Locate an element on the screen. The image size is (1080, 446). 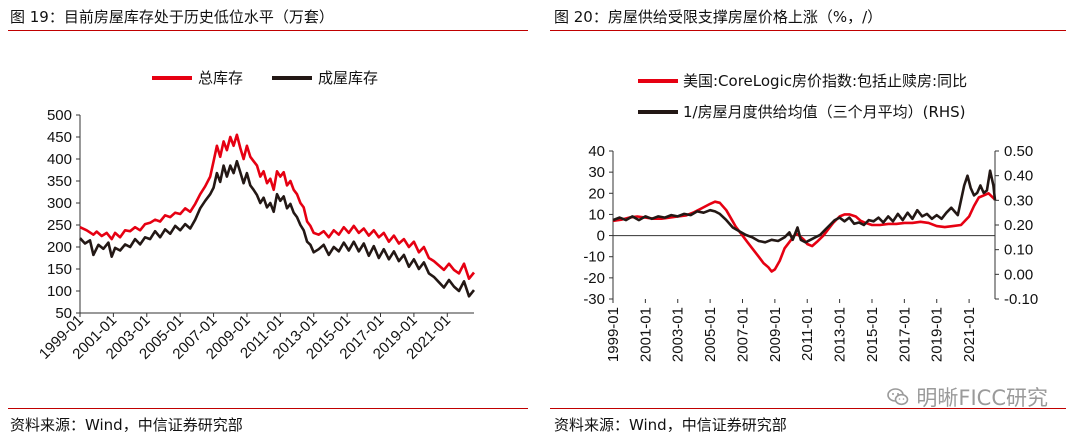
left-y-tick-label: 350 is located at coordinates (59, 181).